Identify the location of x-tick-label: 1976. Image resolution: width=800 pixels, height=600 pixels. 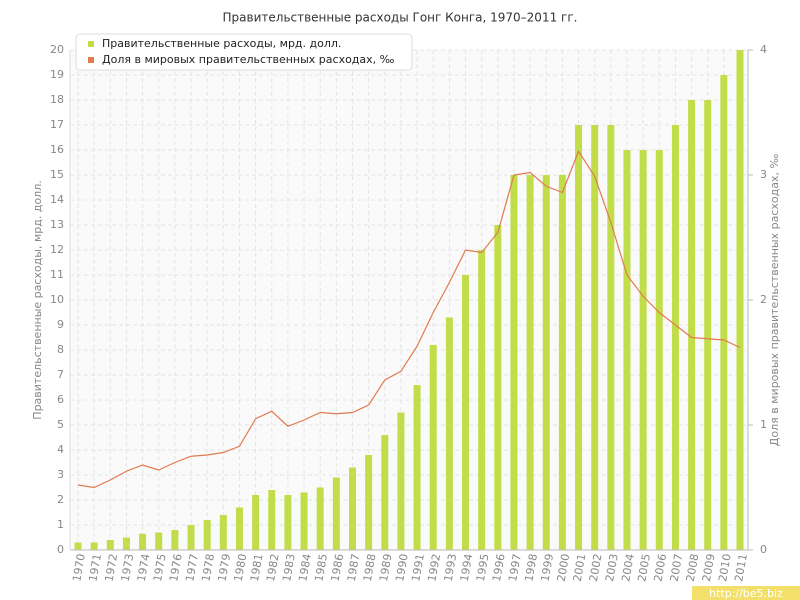
(176, 568).